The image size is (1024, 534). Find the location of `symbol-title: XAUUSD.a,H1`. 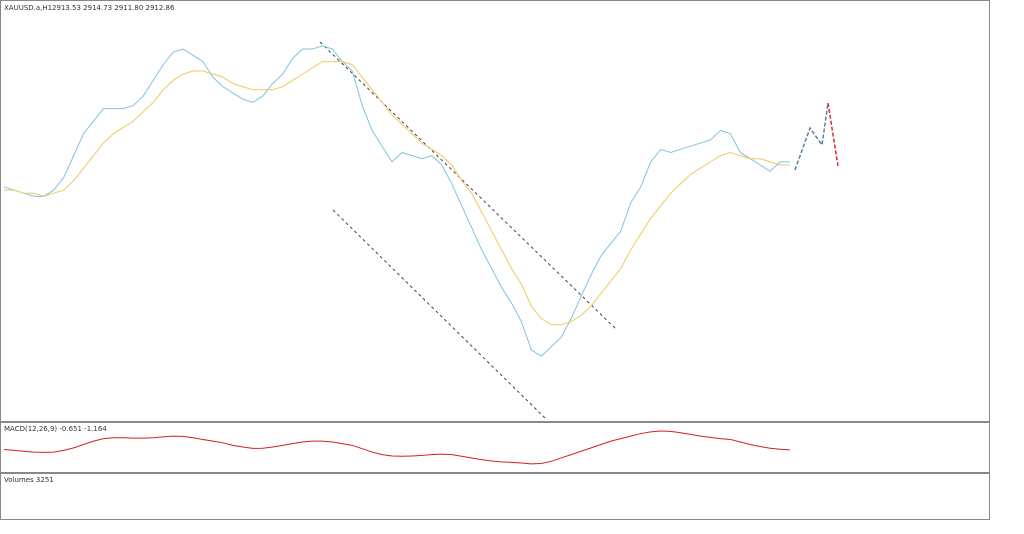

symbol-title: XAUUSD.a,H1 is located at coordinates (28, 8).